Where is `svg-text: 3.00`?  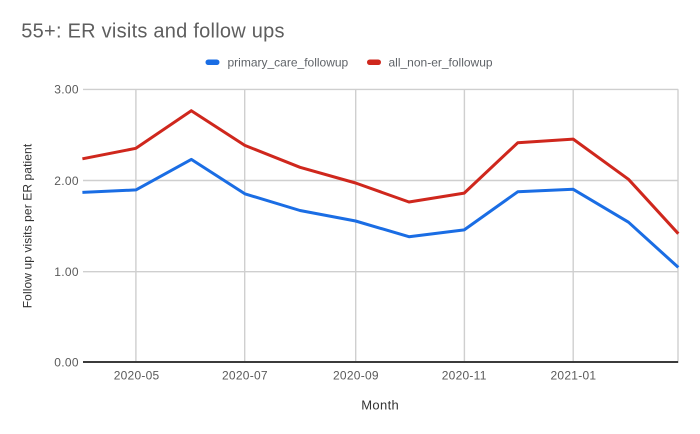 svg-text: 3.00 is located at coordinates (66, 90).